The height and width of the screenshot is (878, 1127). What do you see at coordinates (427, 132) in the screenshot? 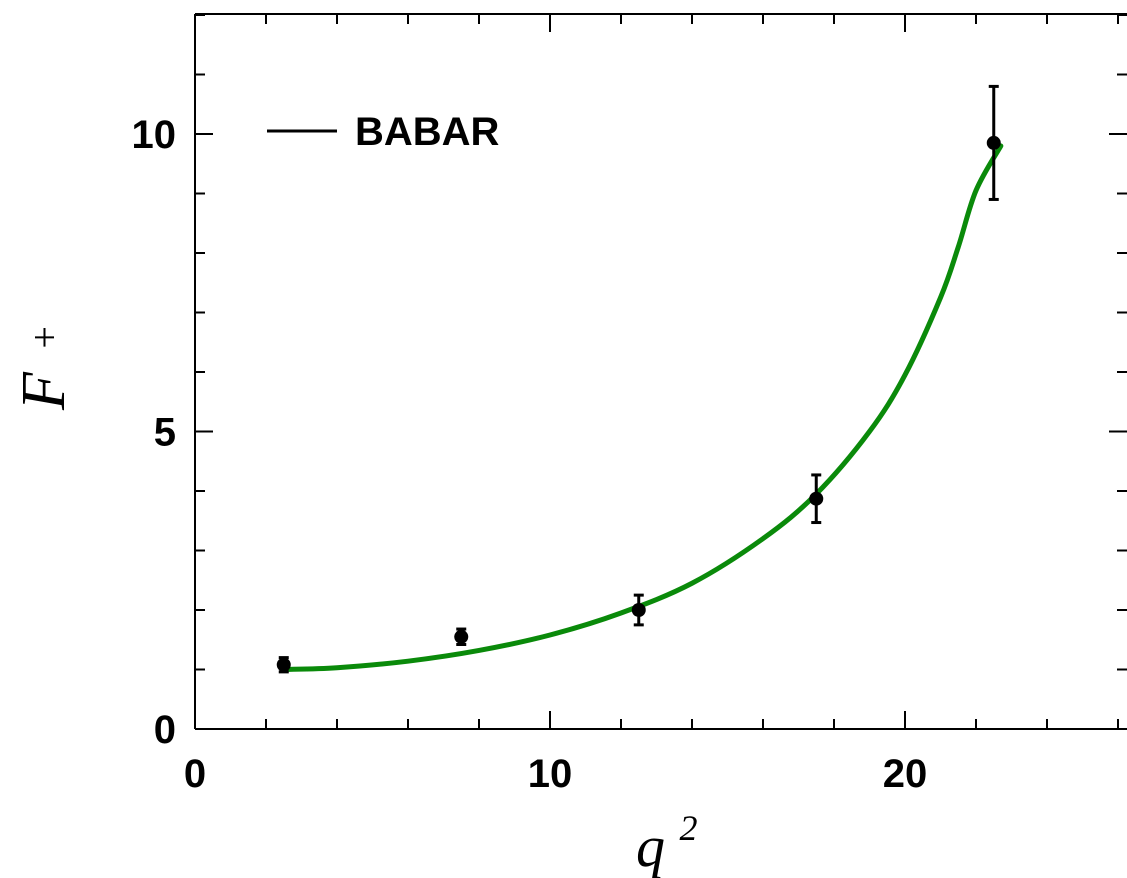
I see `legend-label: BABAR` at bounding box center [427, 132].